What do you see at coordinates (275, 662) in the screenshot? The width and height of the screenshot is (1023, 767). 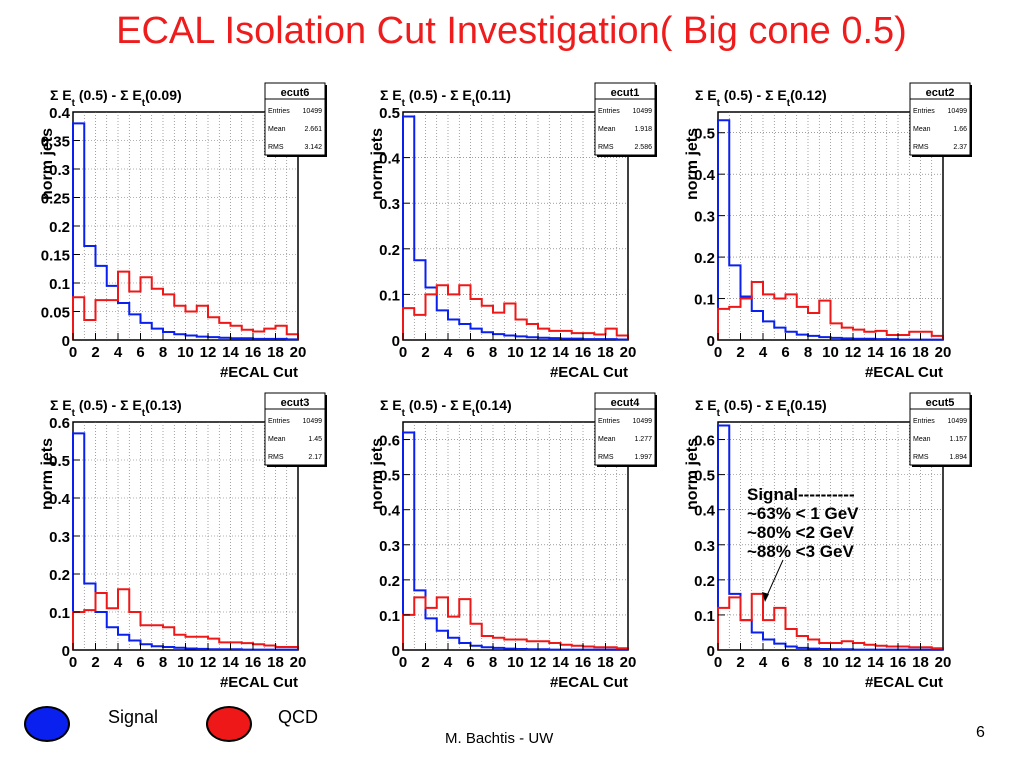 I see `x-tick-label: 18` at bounding box center [275, 662].